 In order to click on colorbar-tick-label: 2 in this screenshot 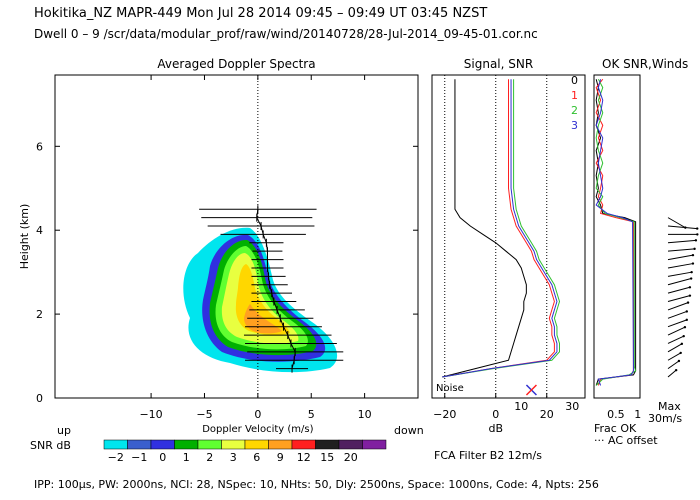, I will do `click(209, 457)`.